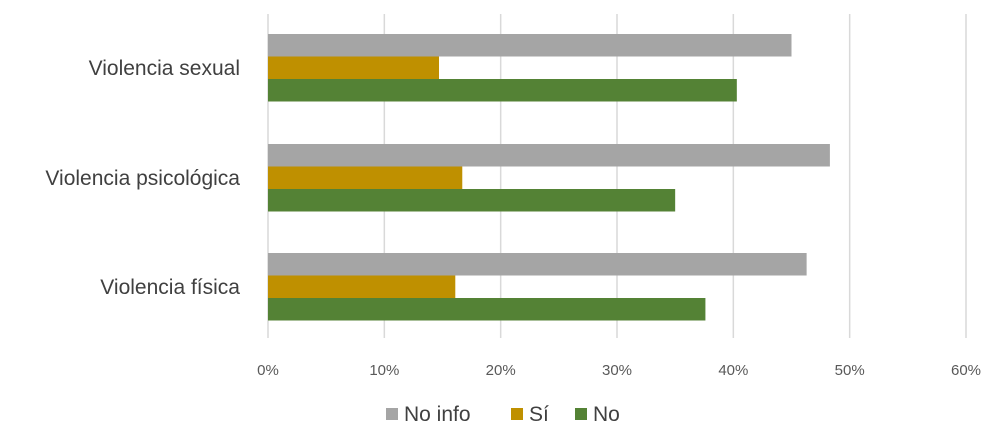  What do you see at coordinates (539, 414) in the screenshot?
I see `legend-label: Sí` at bounding box center [539, 414].